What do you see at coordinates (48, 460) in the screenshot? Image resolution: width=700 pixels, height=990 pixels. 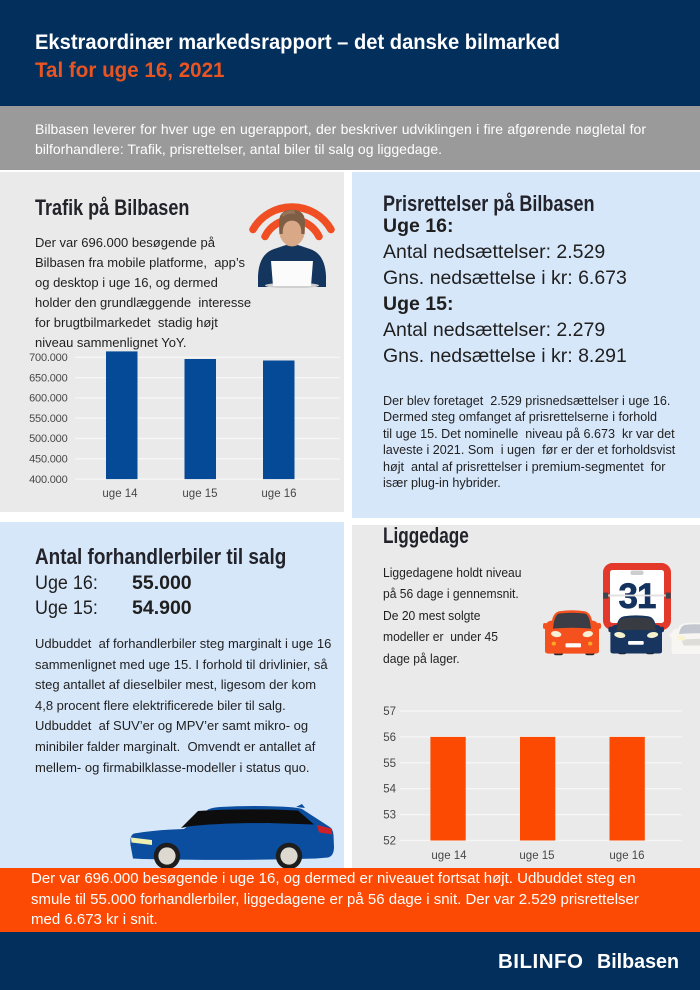 I see `svg-text: 450.000` at bounding box center [48, 460].